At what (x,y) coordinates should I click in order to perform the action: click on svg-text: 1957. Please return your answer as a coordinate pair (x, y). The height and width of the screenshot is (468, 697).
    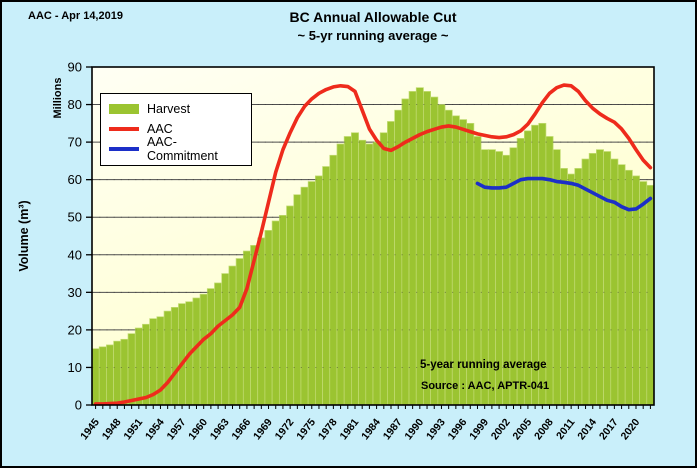
    Looking at the image, I should click on (177, 429).